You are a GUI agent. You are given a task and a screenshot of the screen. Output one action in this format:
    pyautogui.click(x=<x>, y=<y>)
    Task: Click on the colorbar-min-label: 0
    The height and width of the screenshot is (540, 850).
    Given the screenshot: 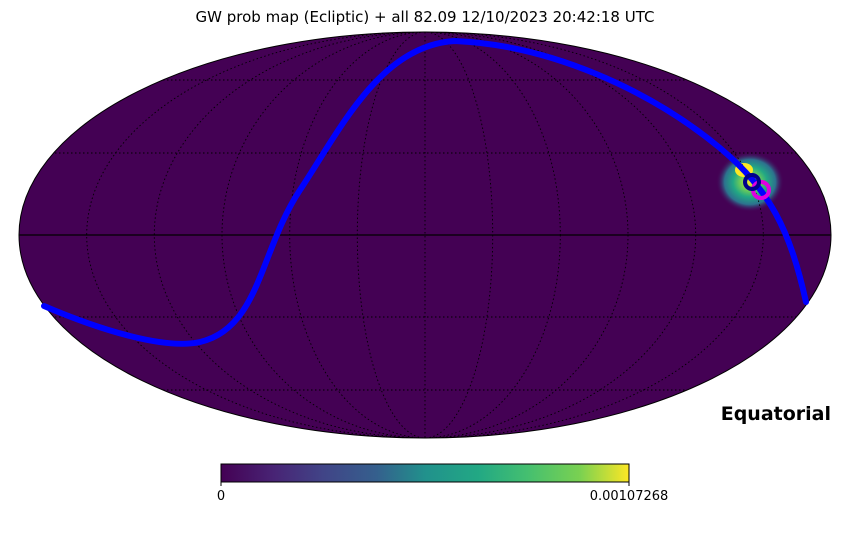 What is the action you would take?
    pyautogui.click(x=221, y=496)
    